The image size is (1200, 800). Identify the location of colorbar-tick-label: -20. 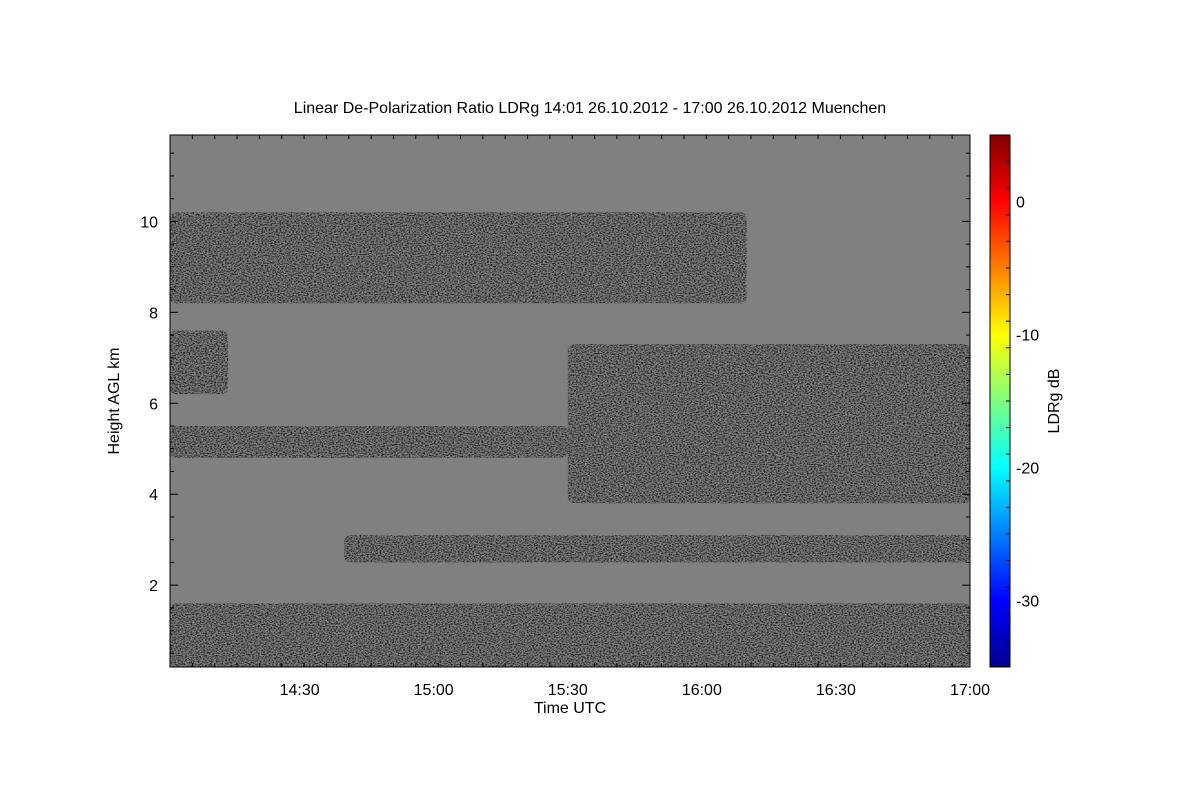
(1027, 469).